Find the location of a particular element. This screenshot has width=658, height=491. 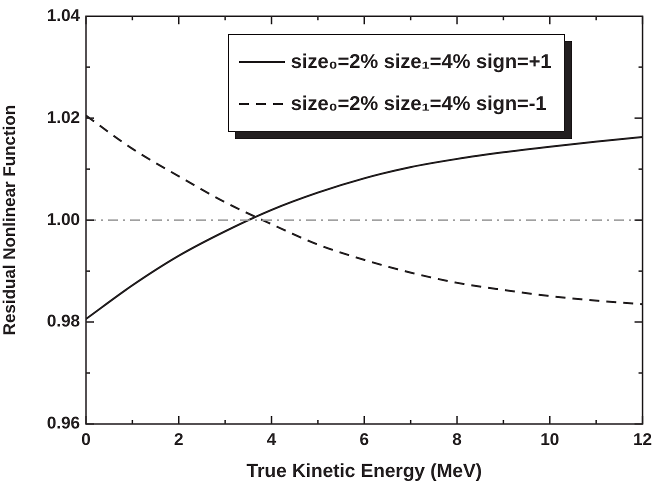

y-tick-label: 1.00 is located at coordinates (63, 219).